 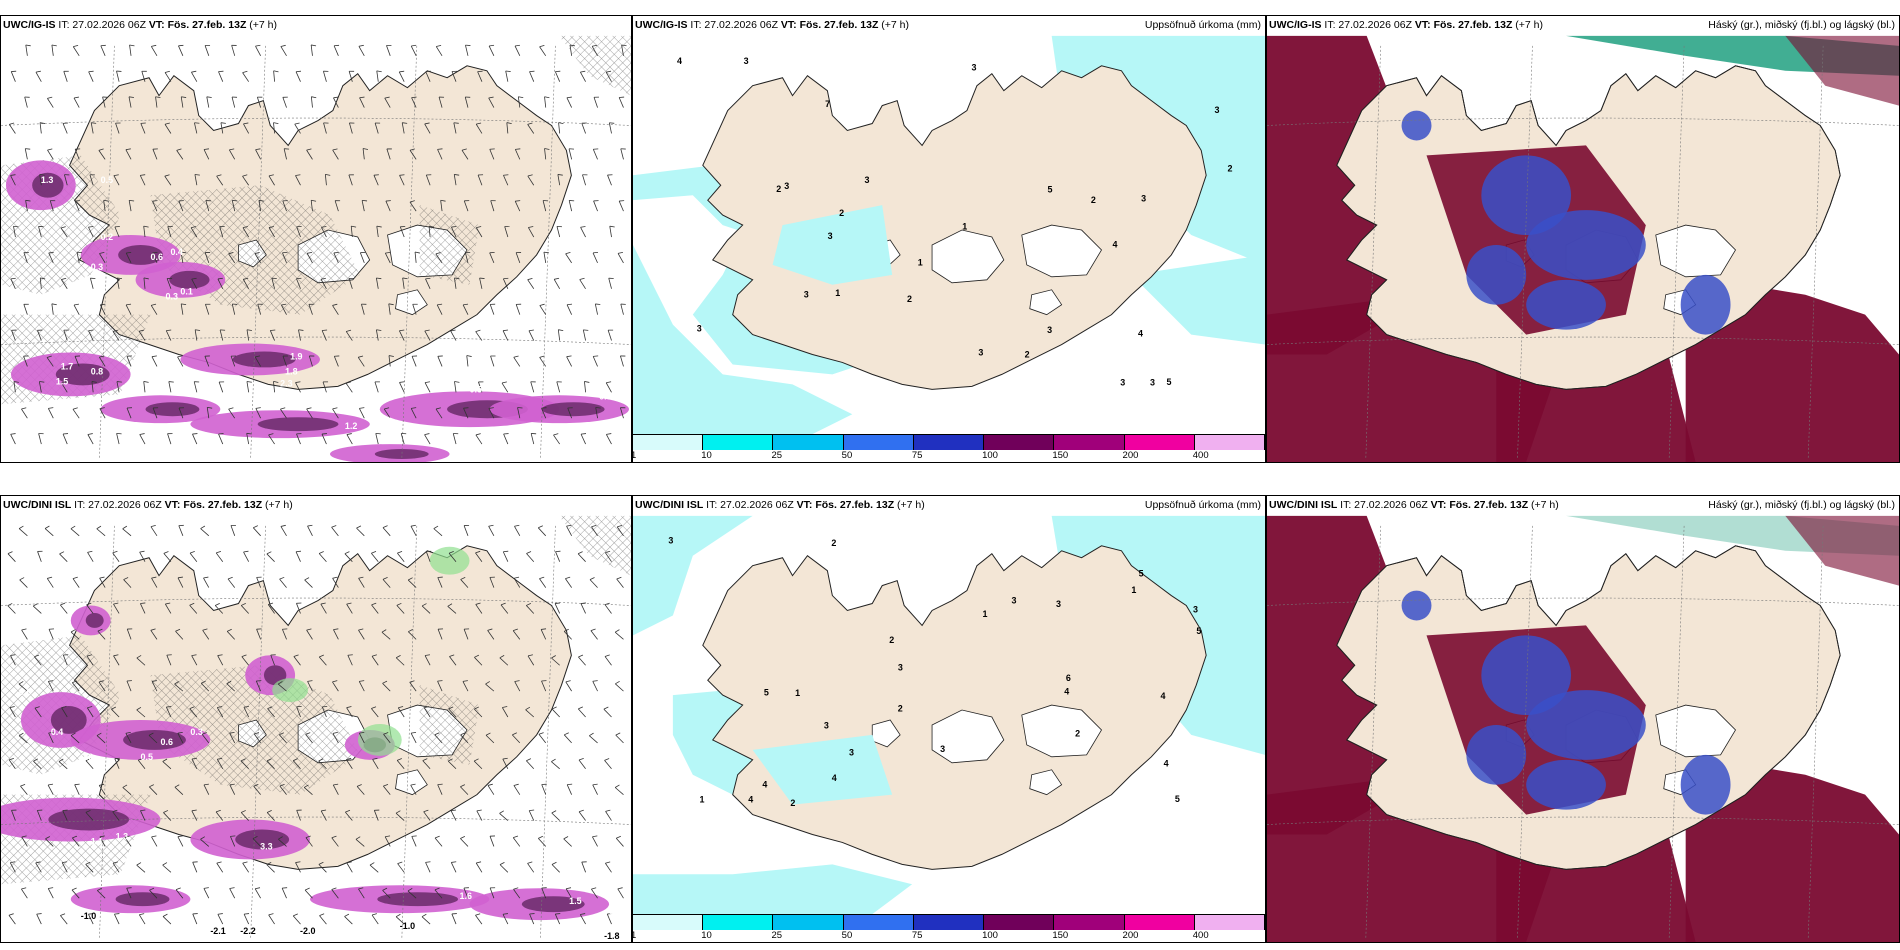 I want to click on precip-value-label: 1.2, so click(x=351, y=426).